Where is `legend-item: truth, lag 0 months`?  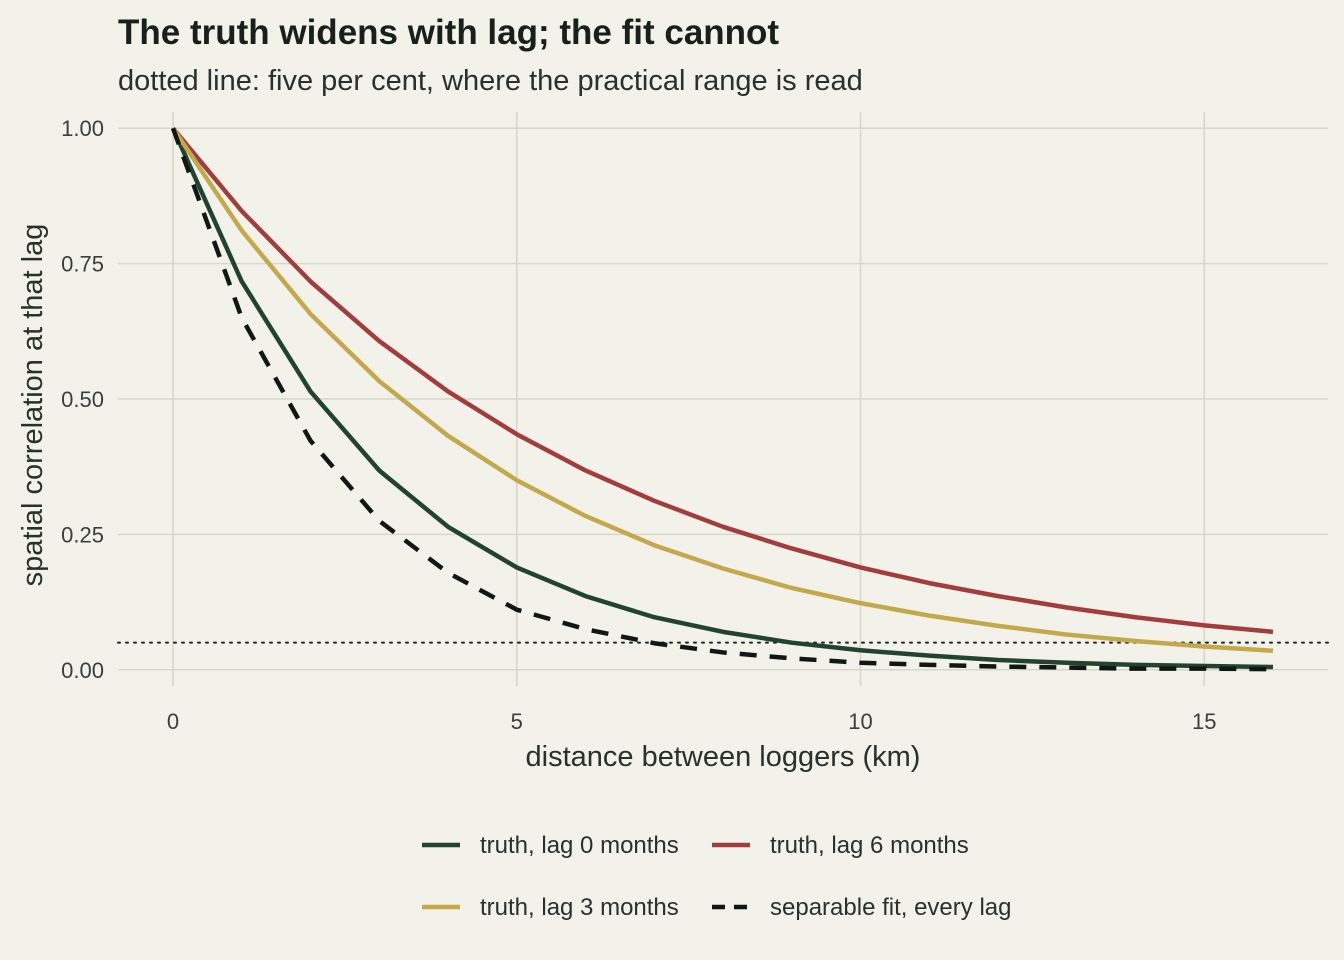 legend-item: truth, lag 0 months is located at coordinates (550, 845).